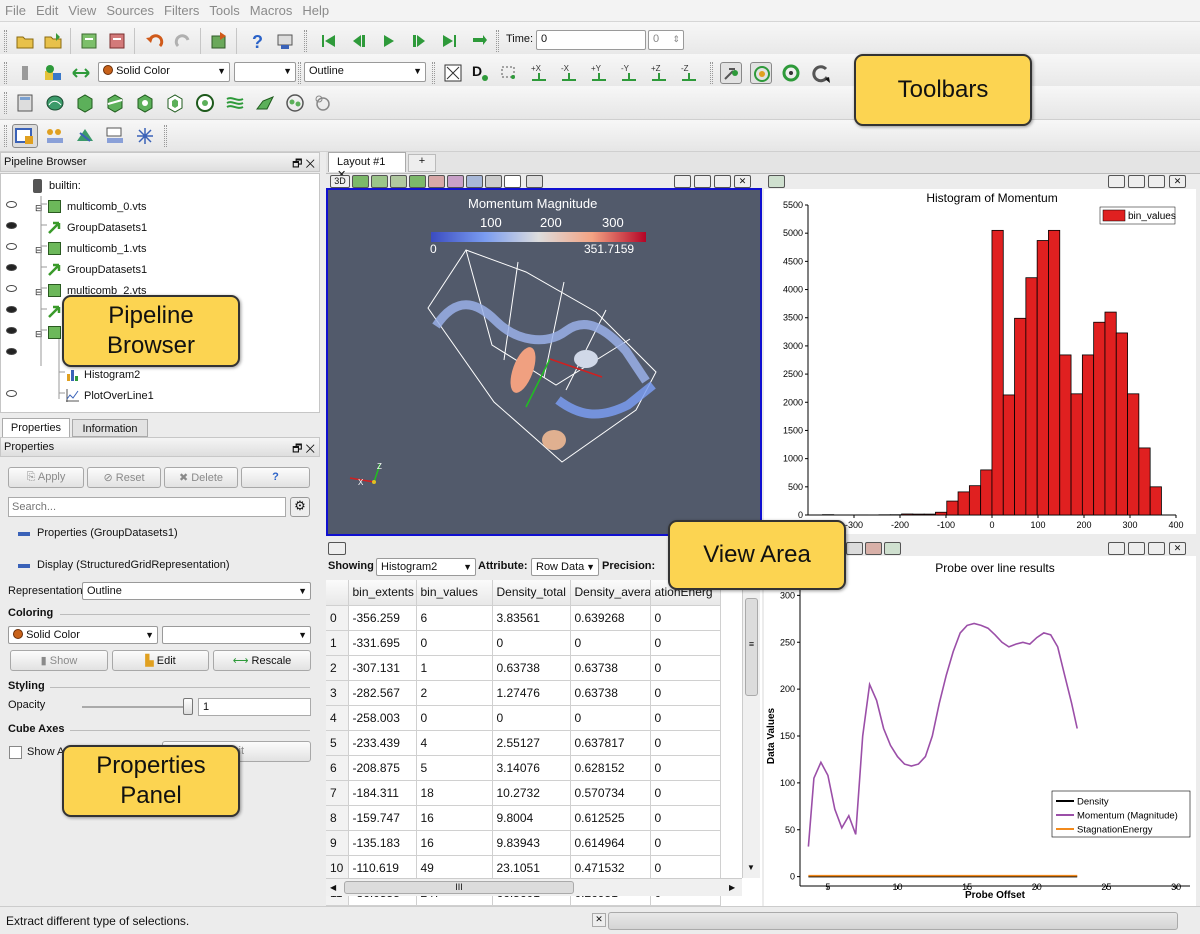 The image size is (1200, 934). Describe the element at coordinates (89, 41) in the screenshot. I see `connect-icon` at that location.